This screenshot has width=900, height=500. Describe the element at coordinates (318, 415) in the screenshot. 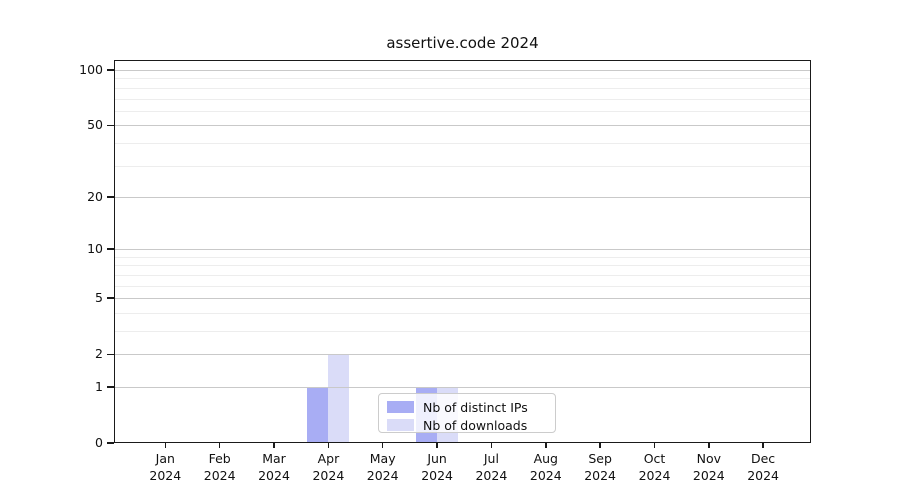

I see `bar-nb-of-distinct-ips-apr` at that location.